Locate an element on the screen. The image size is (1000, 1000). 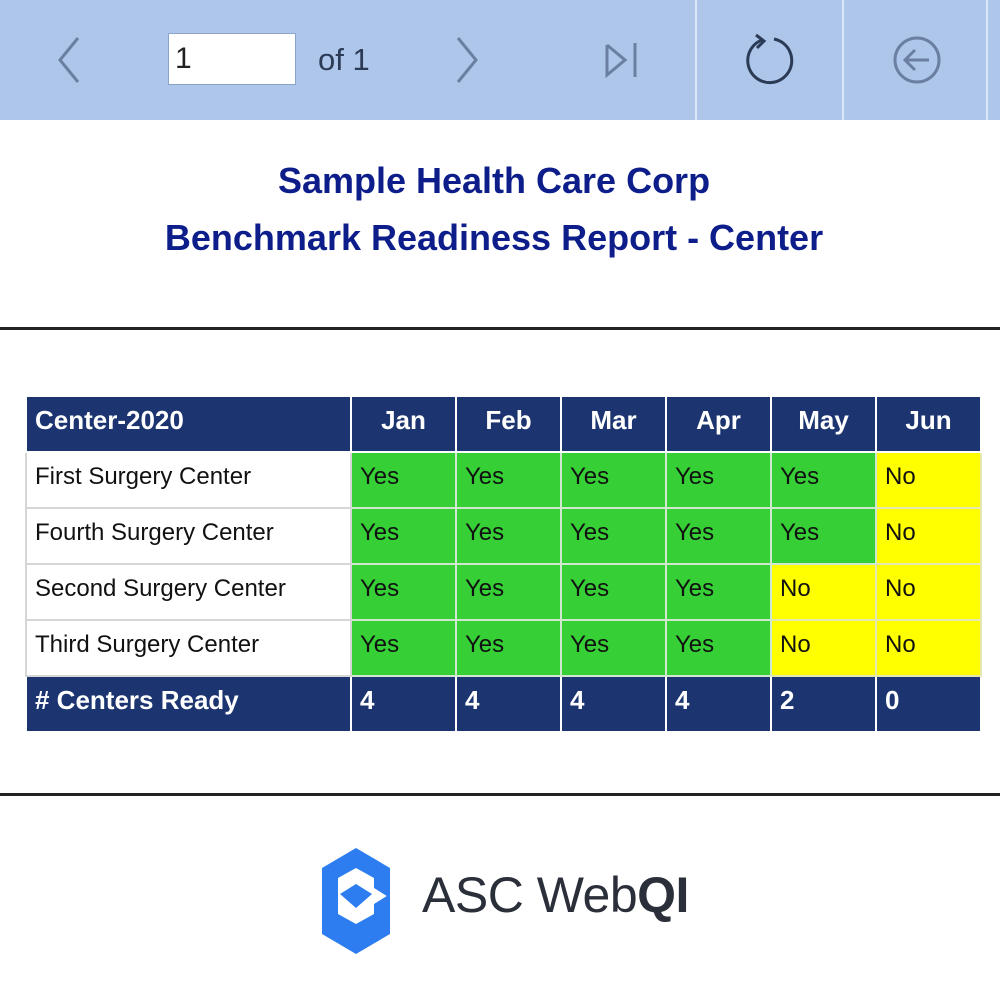
report-title: Benchmark Readiness Report - Center is located at coordinates (494, 237).